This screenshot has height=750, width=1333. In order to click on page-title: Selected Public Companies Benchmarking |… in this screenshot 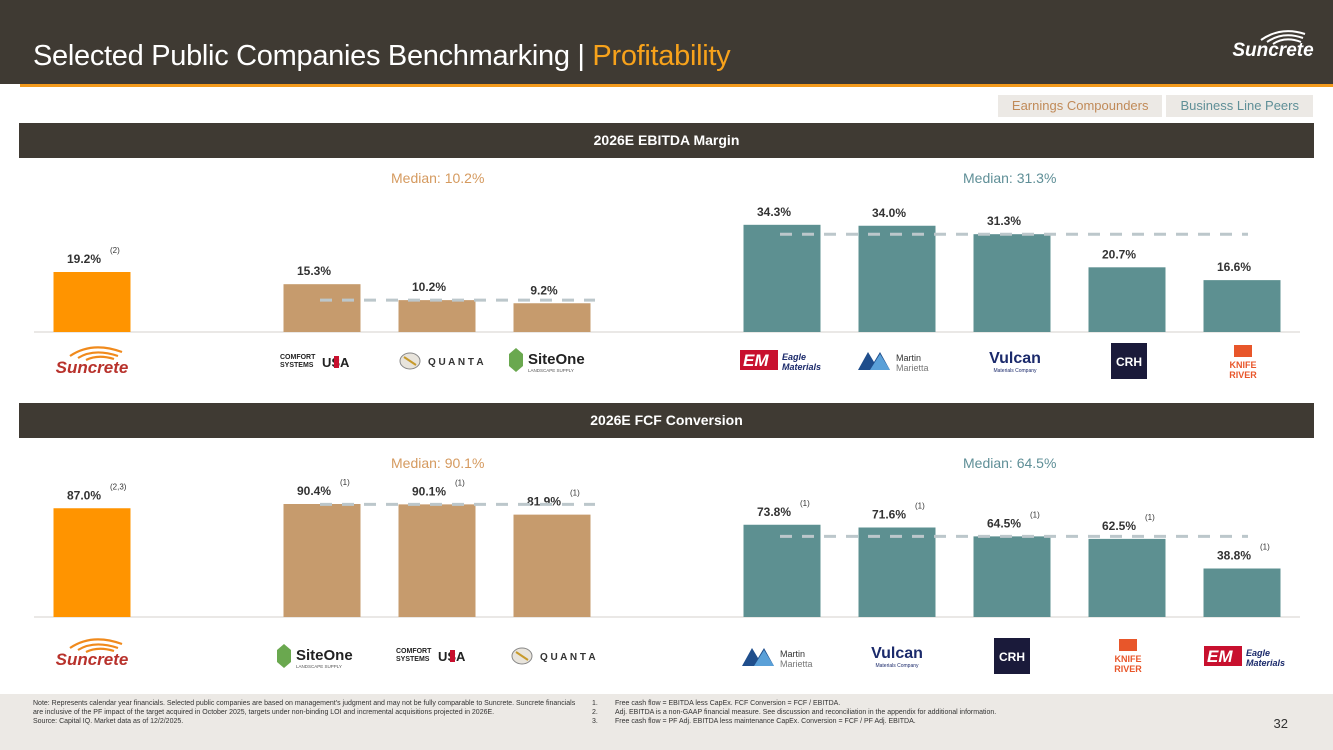, I will do `click(382, 56)`.